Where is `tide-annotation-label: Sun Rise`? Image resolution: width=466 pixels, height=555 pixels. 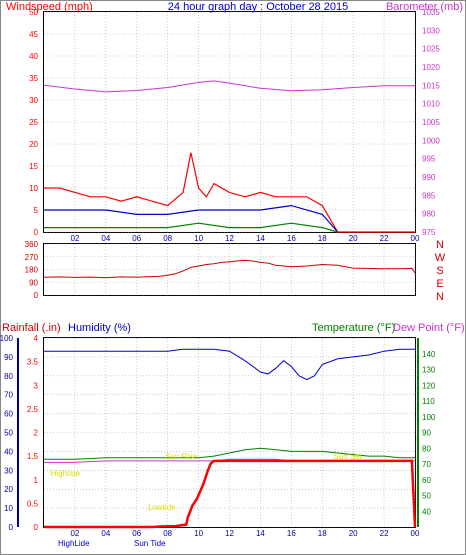
tide-annotation-label: Sun Rise is located at coordinates (181, 456).